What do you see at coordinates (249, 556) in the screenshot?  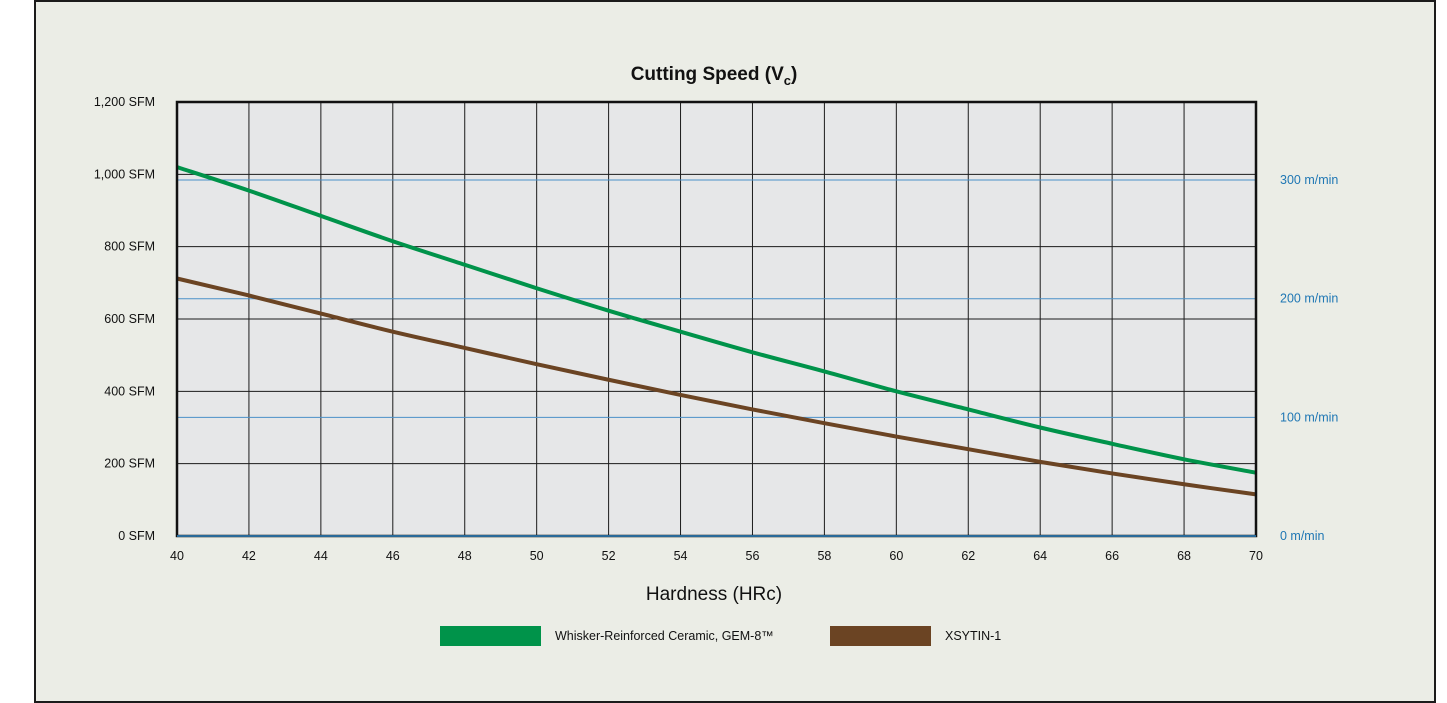 I see `x-tick-label: 42` at bounding box center [249, 556].